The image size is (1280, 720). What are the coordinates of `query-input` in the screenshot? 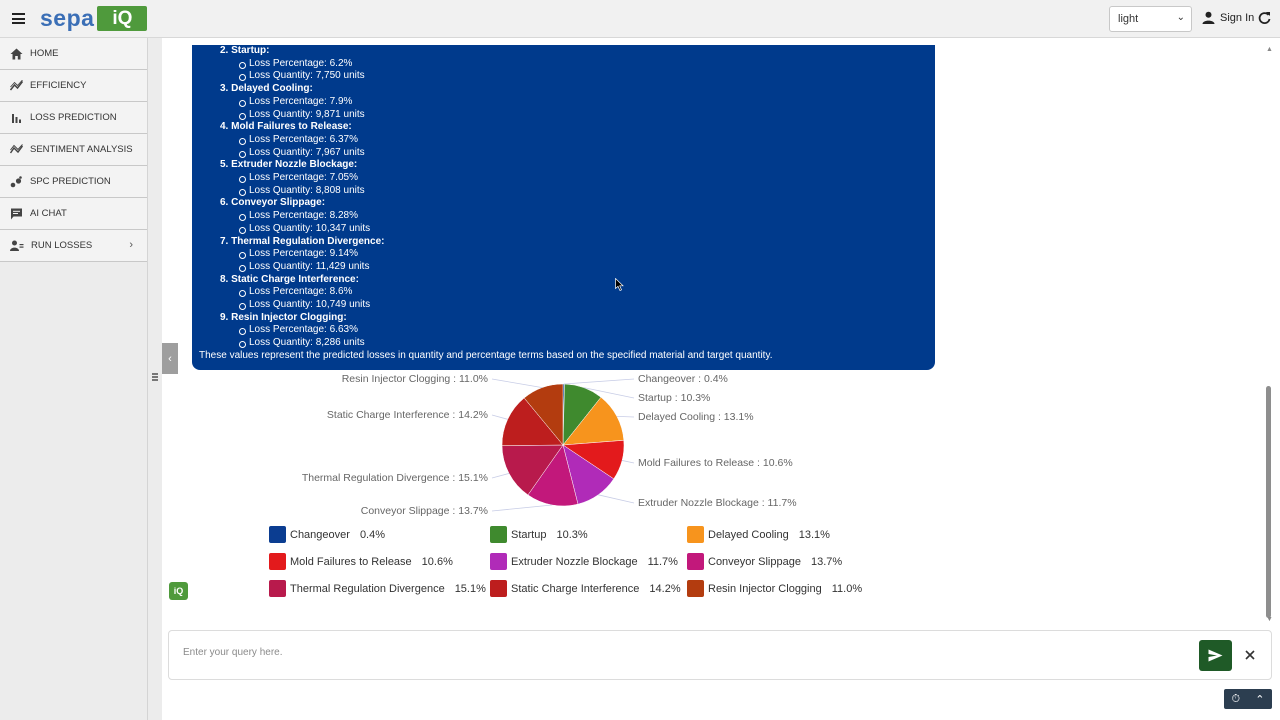 It's located at (683, 652).